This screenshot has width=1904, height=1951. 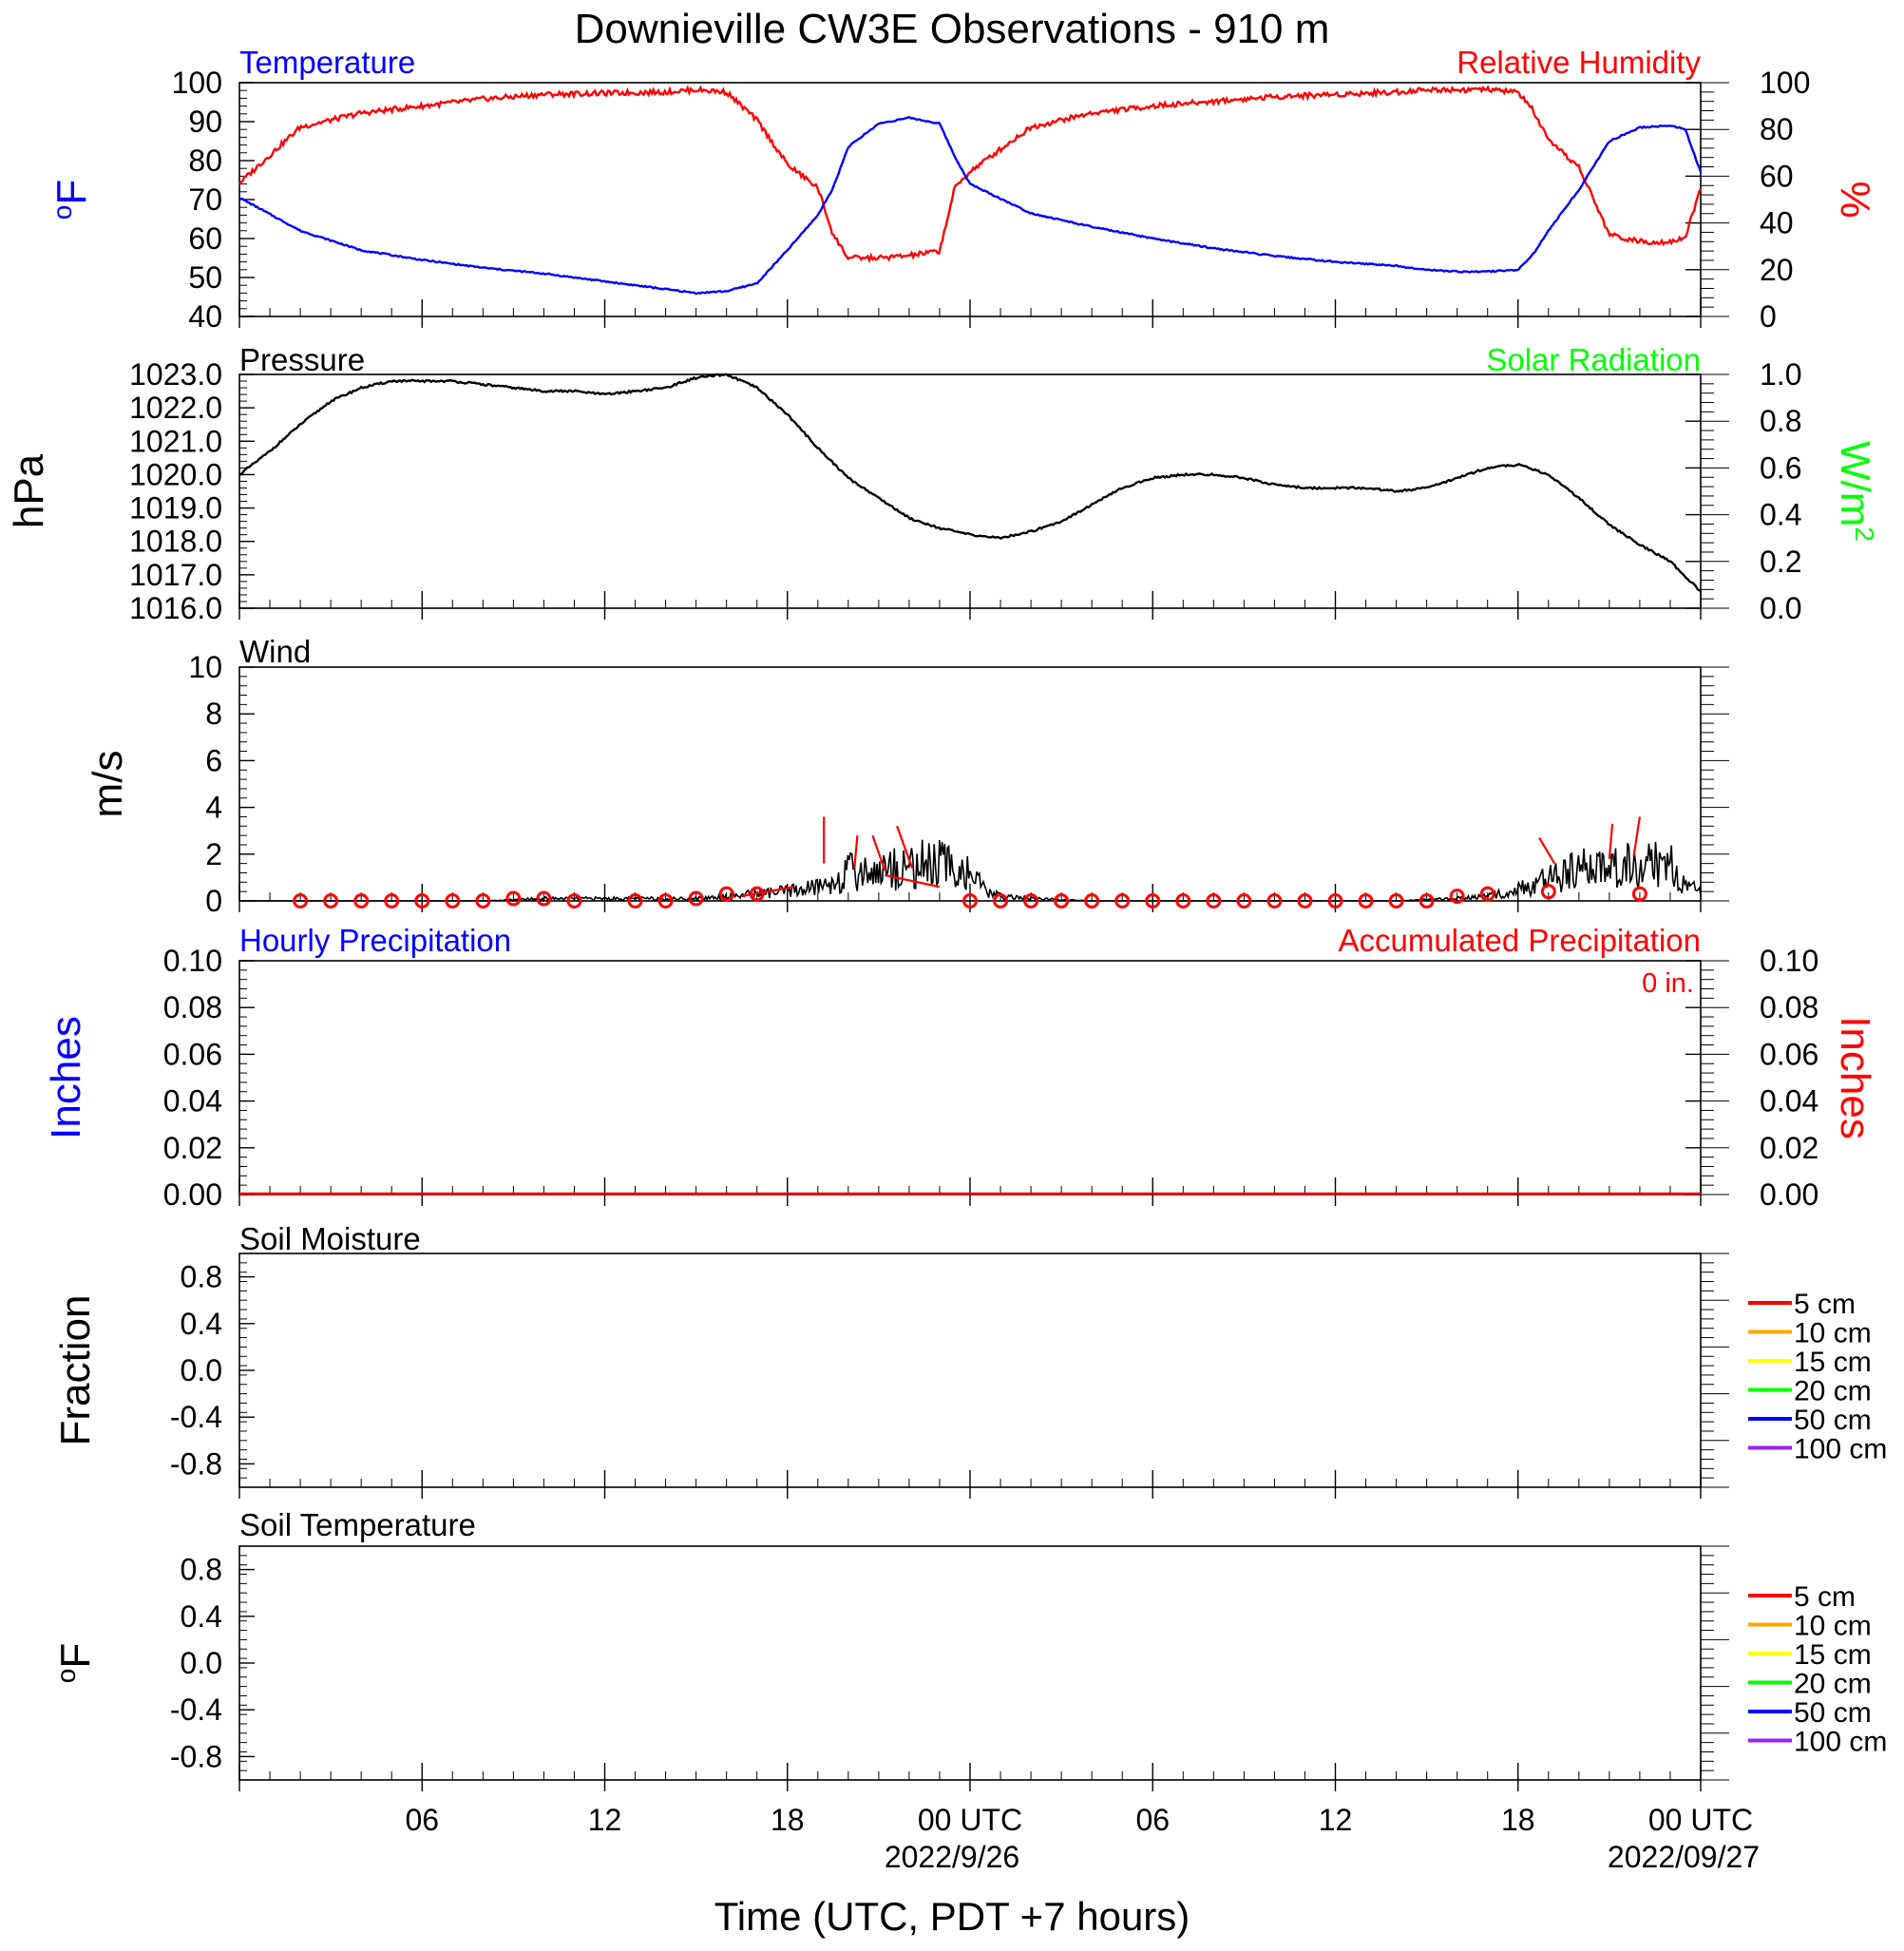 I want to click on temperature-tick-label: 100, so click(x=197, y=83).